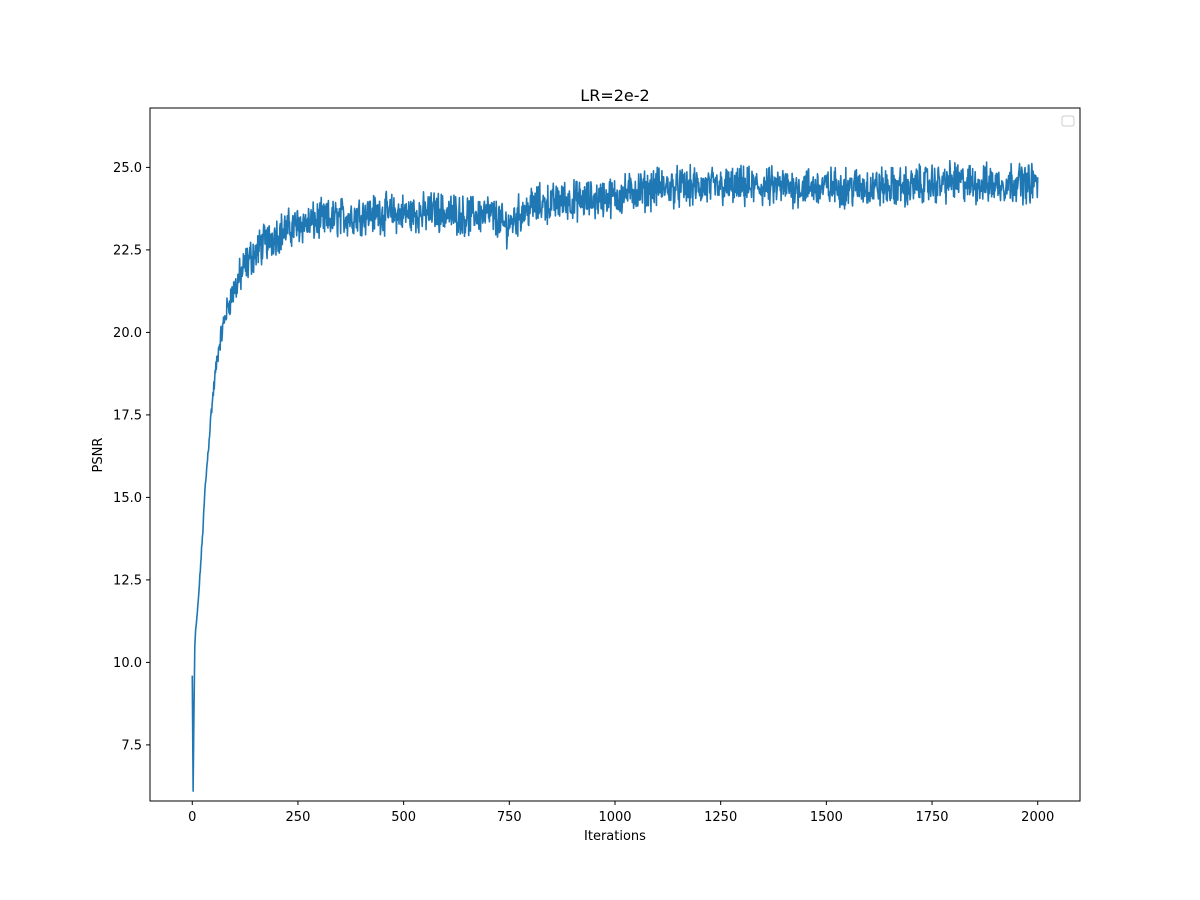 This screenshot has width=1200, height=900. Describe the element at coordinates (131, 745) in the screenshot. I see `y-tick-label: 7.5` at that location.